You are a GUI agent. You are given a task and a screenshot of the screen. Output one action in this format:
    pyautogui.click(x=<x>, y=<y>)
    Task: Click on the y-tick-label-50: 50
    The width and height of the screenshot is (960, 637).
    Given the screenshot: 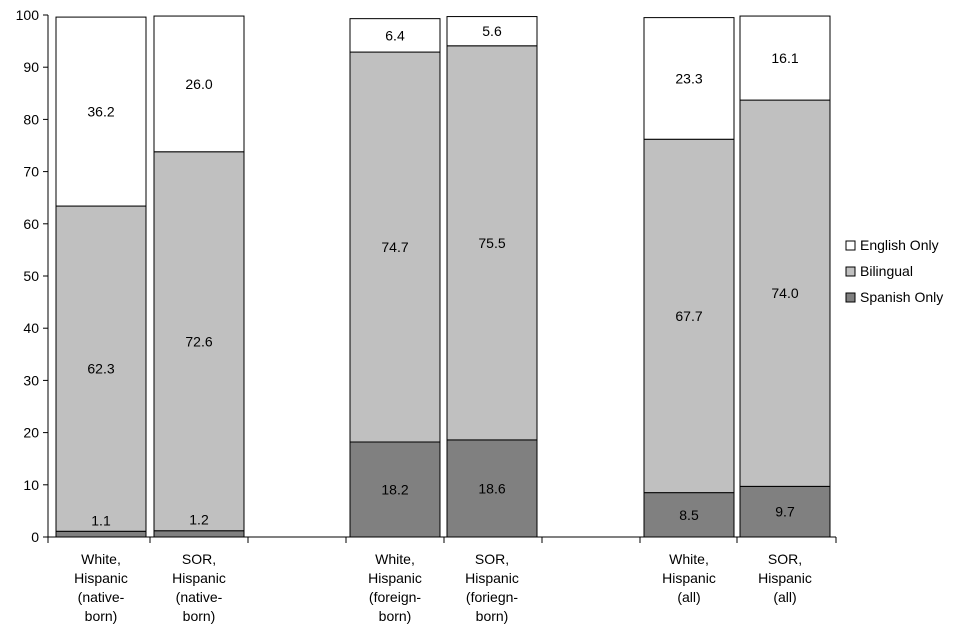 What is the action you would take?
    pyautogui.click(x=31, y=276)
    